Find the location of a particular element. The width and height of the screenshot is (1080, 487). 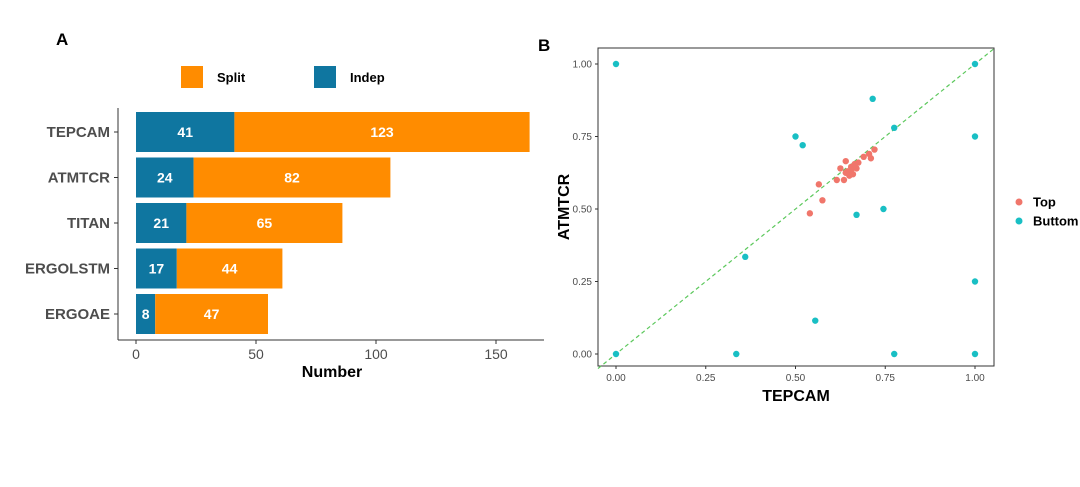

x-tick-label: 150 is located at coordinates (496, 354).